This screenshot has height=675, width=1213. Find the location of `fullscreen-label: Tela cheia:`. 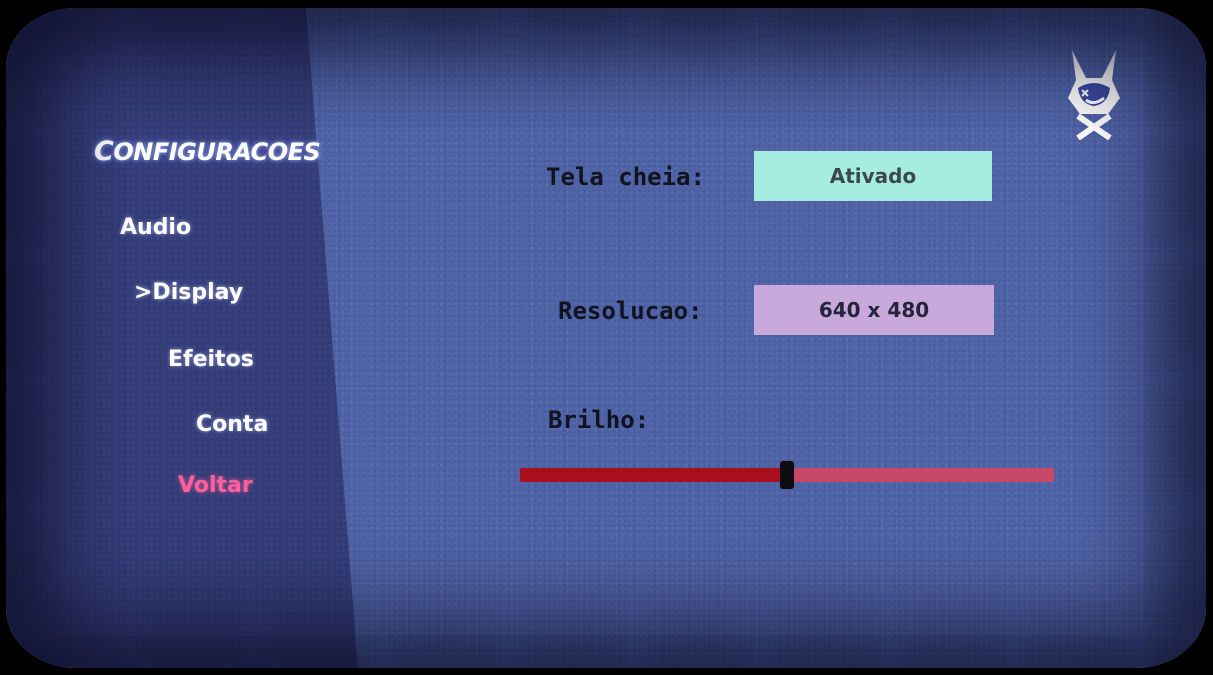

fullscreen-label: Tela cheia: is located at coordinates (625, 177).